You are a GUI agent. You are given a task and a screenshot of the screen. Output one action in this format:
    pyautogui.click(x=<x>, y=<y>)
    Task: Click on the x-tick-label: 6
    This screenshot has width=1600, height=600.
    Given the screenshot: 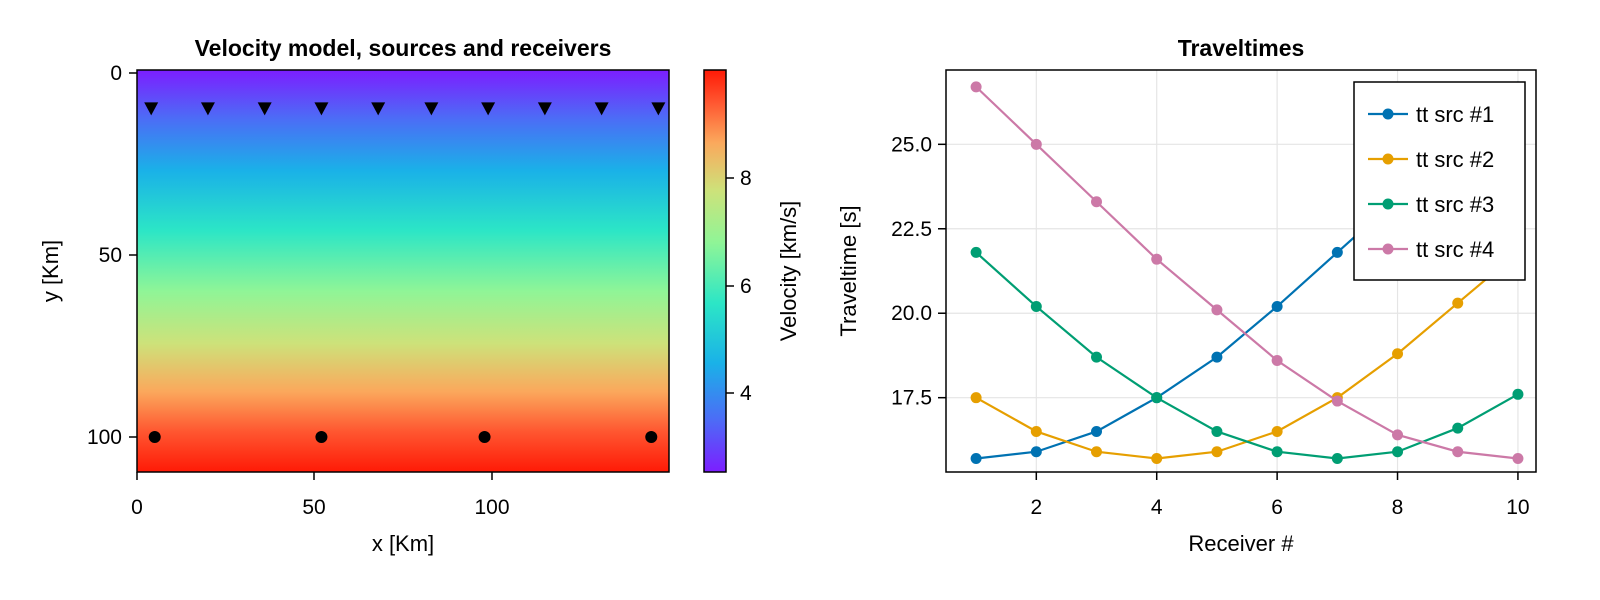 What is the action you would take?
    pyautogui.click(x=1277, y=507)
    